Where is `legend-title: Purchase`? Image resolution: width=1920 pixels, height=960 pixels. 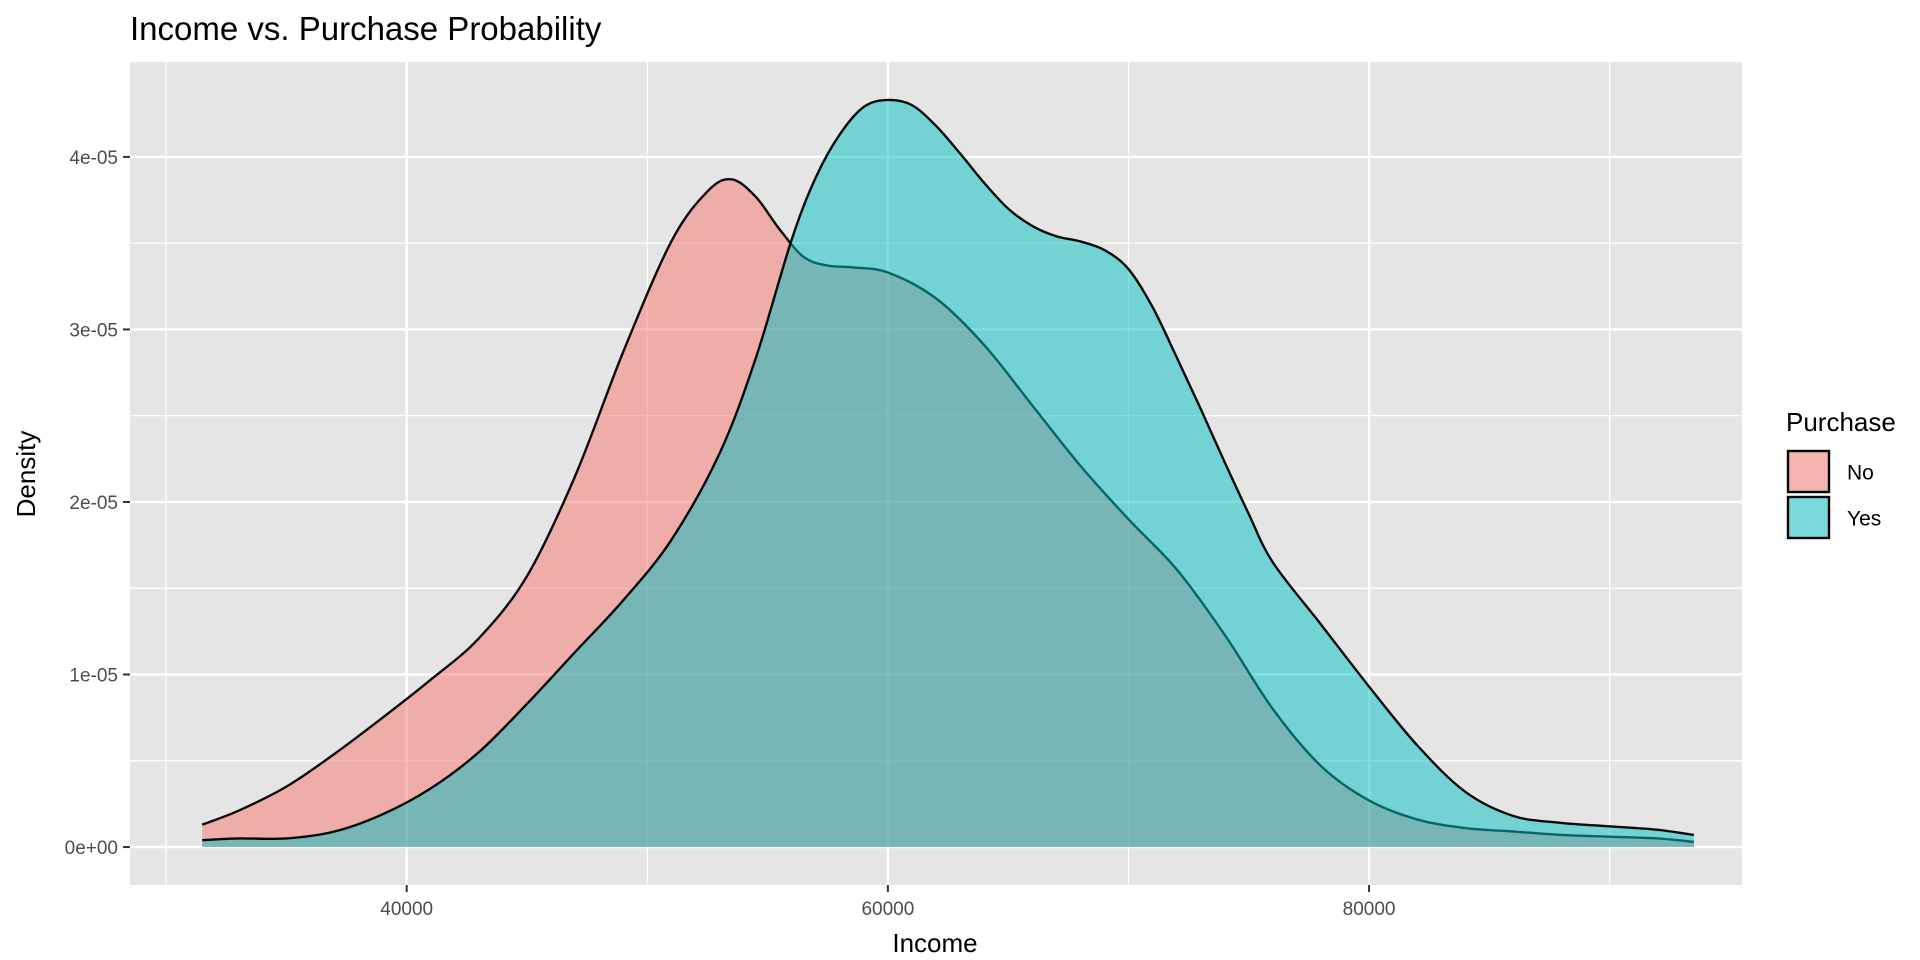 legend-title: Purchase is located at coordinates (1841, 422).